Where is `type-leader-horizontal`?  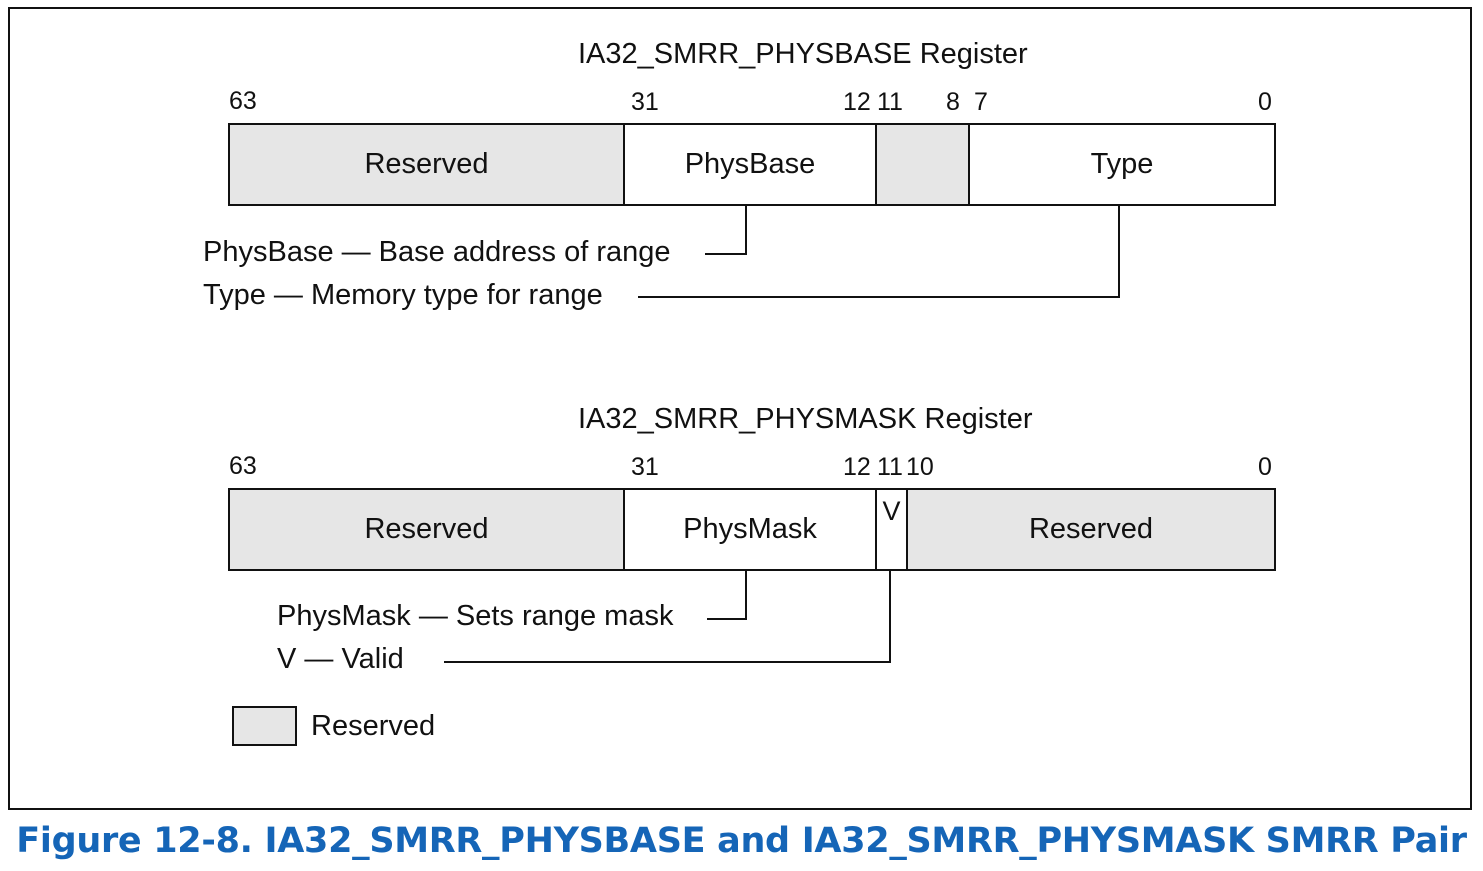 type-leader-horizontal is located at coordinates (879, 297).